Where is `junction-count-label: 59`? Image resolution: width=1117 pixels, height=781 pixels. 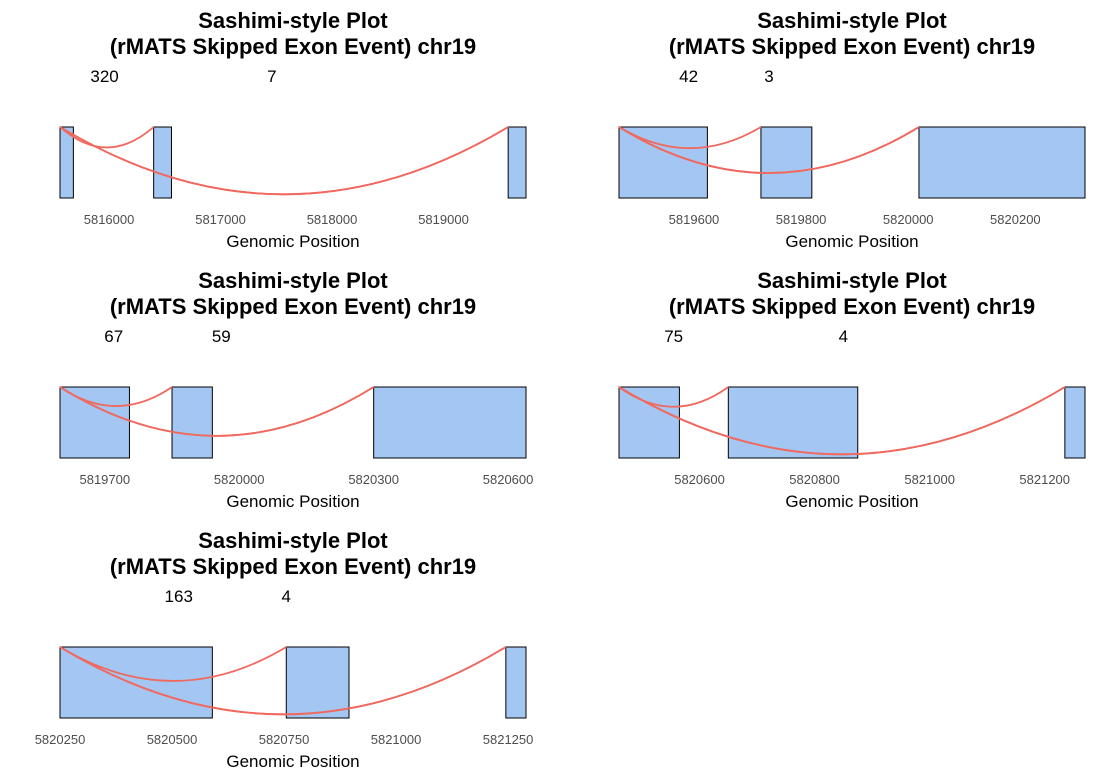 junction-count-label: 59 is located at coordinates (221, 336).